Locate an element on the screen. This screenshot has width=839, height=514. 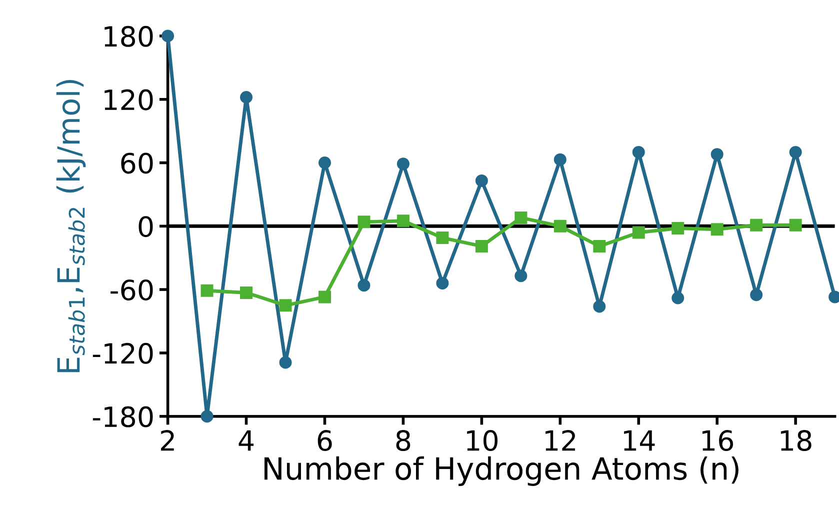
x-tick-label: 8 is located at coordinates (403, 441).